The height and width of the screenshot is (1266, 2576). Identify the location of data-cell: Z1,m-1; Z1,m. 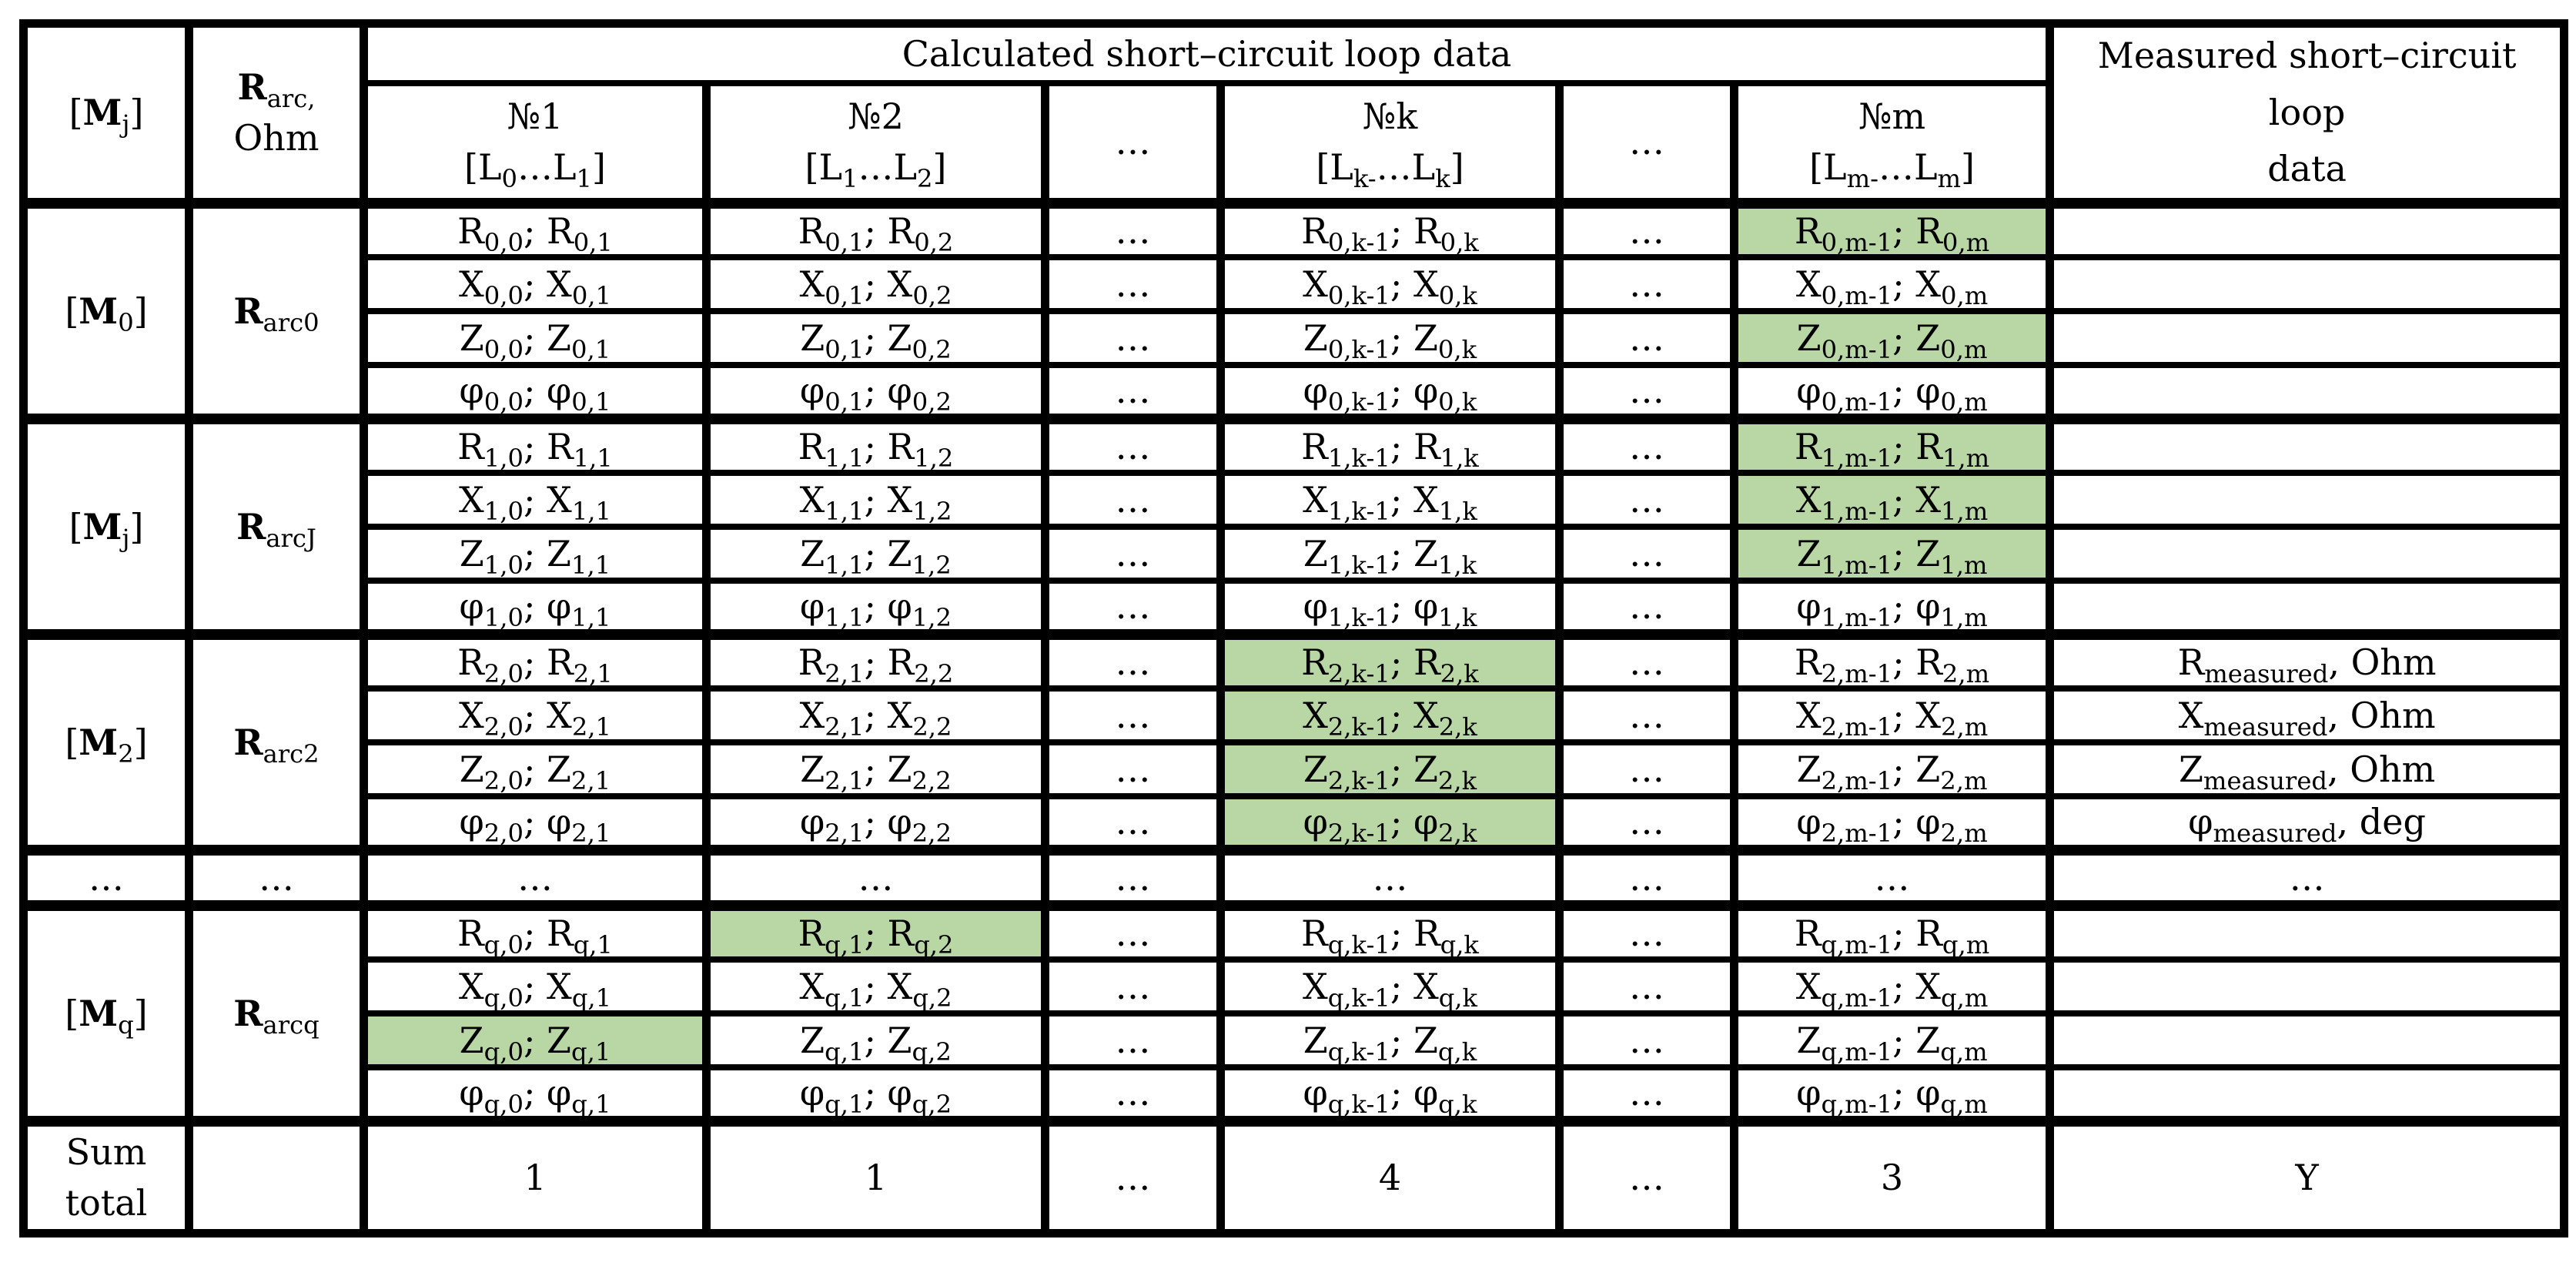
(1892, 554).